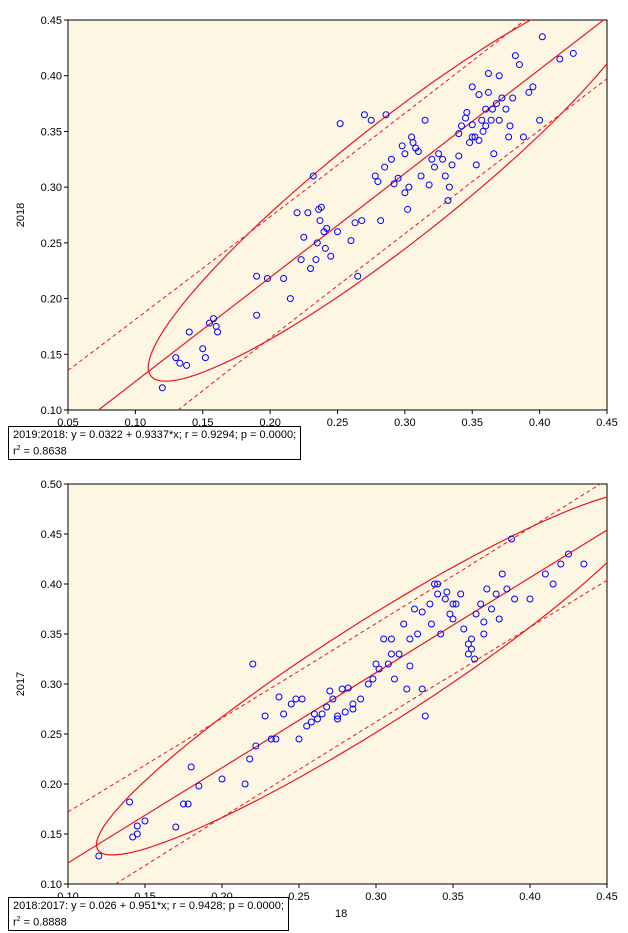 The height and width of the screenshot is (933, 628). What do you see at coordinates (51, 635) in the screenshot?
I see `y-tick-label: 0.35` at bounding box center [51, 635].